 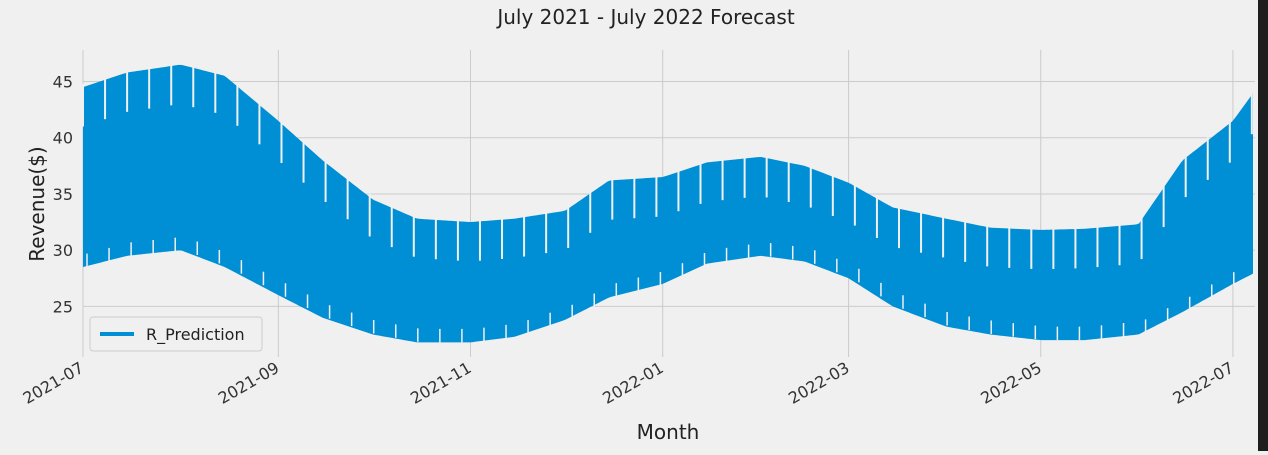 I want to click on x-tick-label: 2021-07, so click(x=53, y=383).